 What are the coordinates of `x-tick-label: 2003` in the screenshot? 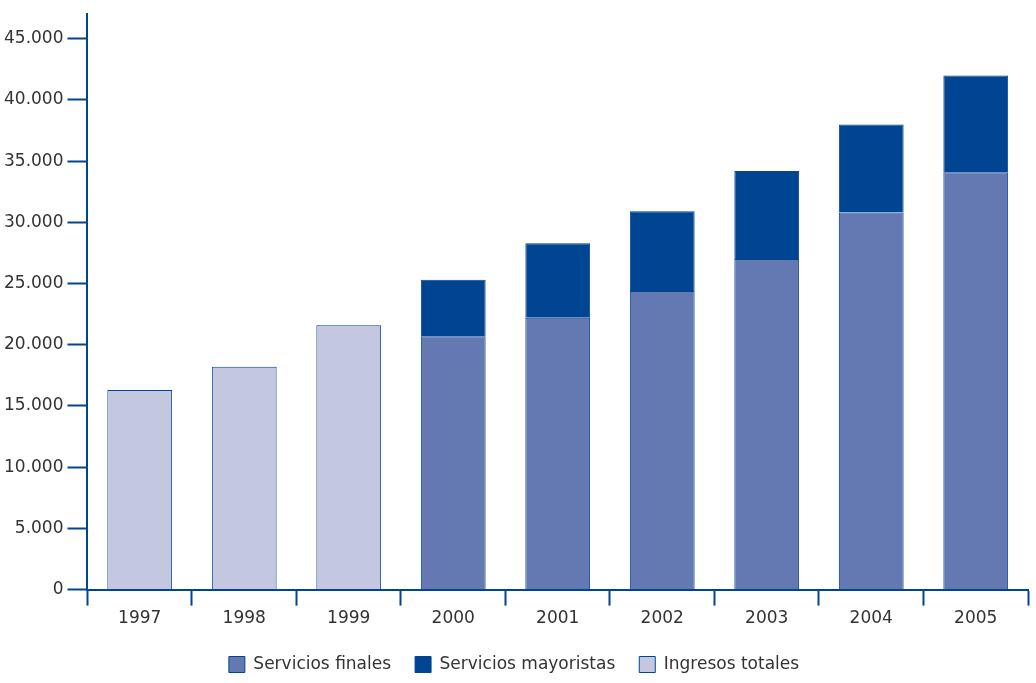 It's located at (767, 617).